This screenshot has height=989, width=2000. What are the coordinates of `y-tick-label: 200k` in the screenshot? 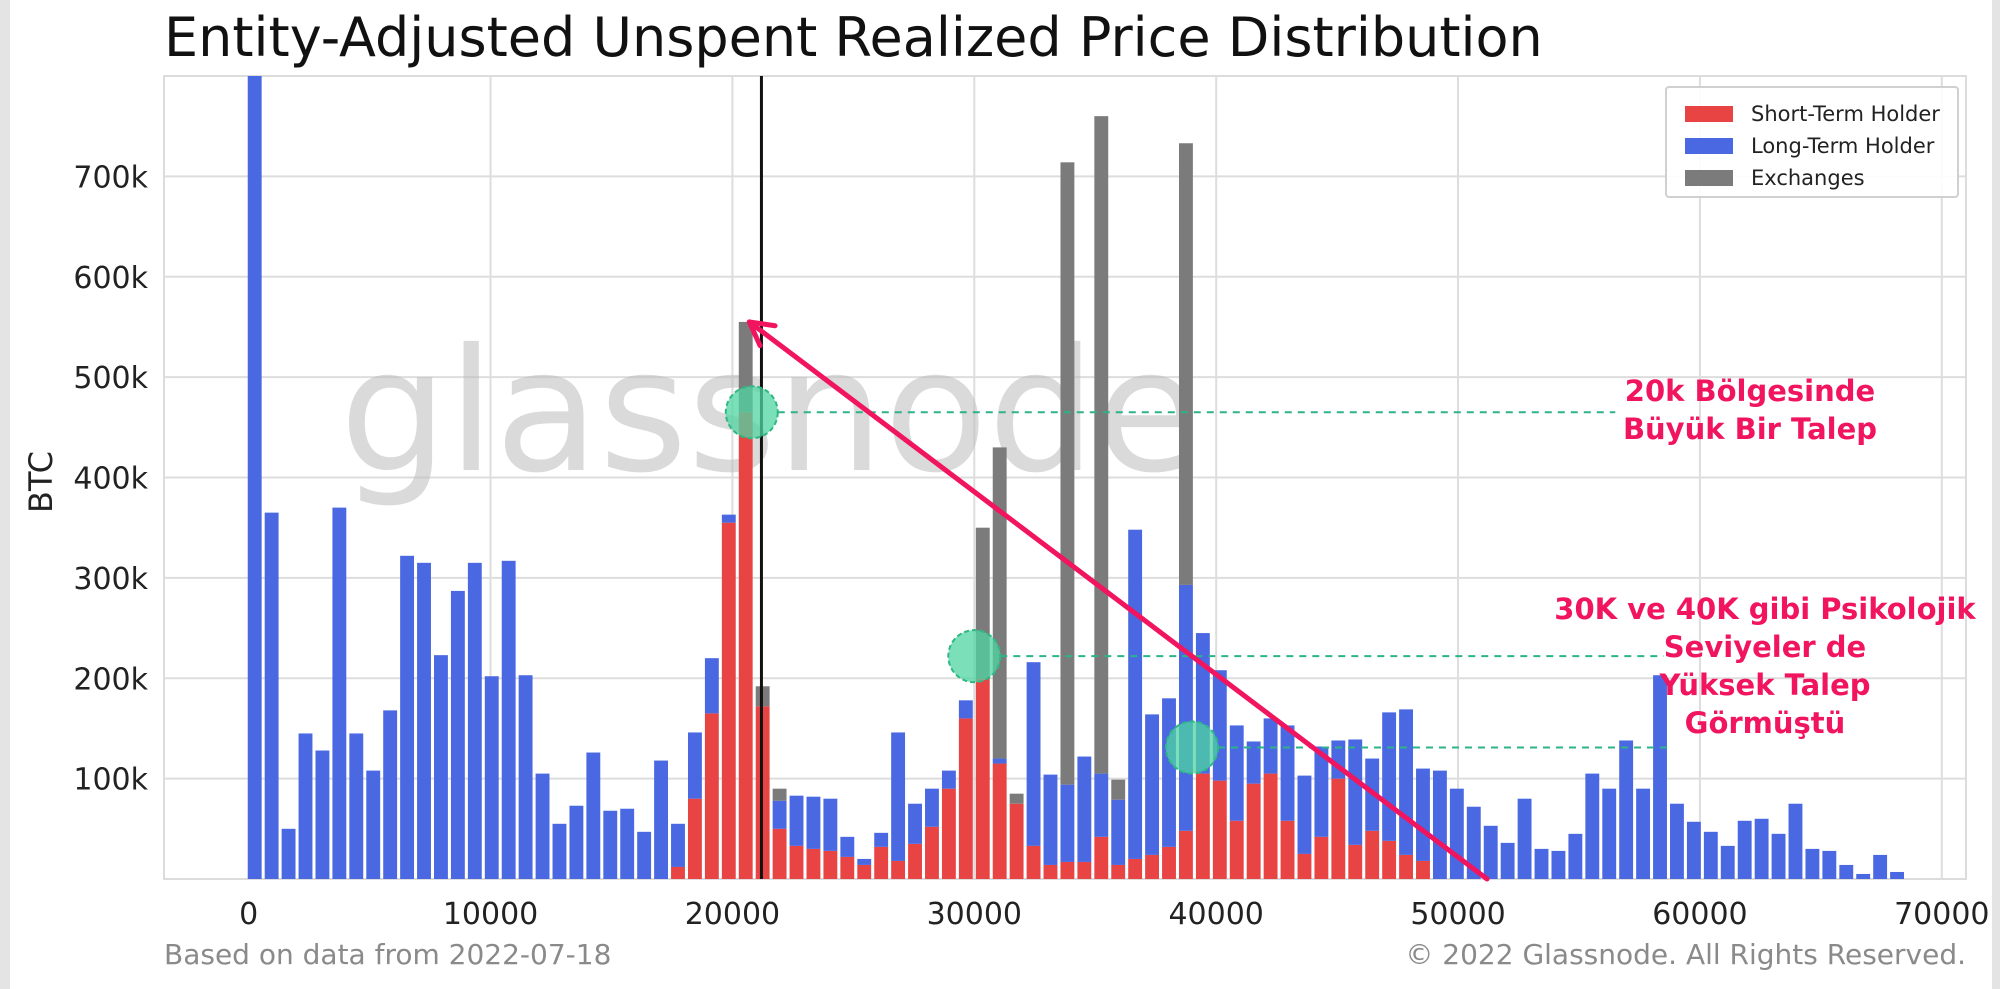 It's located at (110, 679).